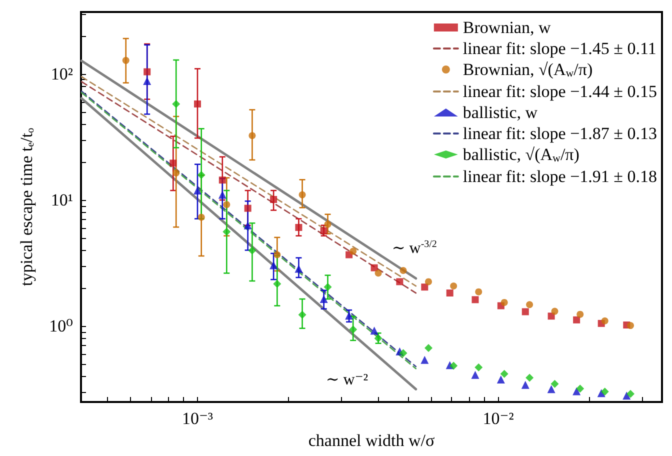 The height and width of the screenshot is (456, 672). I want to click on x-tick-label: 10⁻³, so click(198, 418).